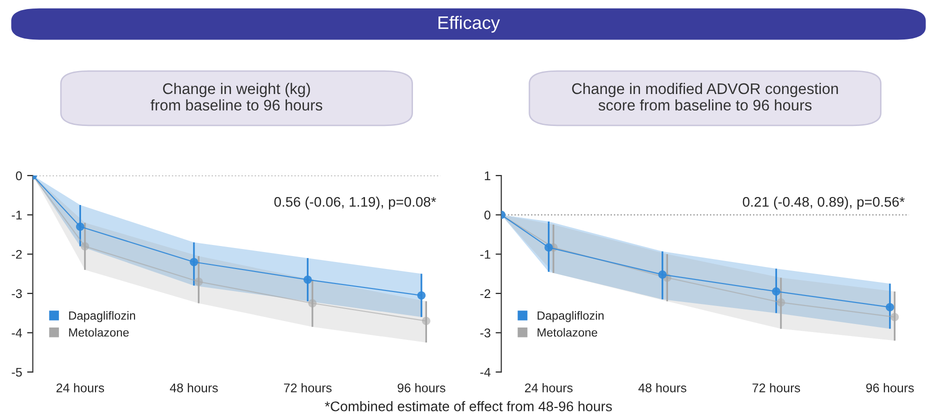 The height and width of the screenshot is (418, 937). What do you see at coordinates (823, 203) in the screenshot?
I see `annotation: 0.21 (-0.48, 0.89), p=0.56*` at bounding box center [823, 203].